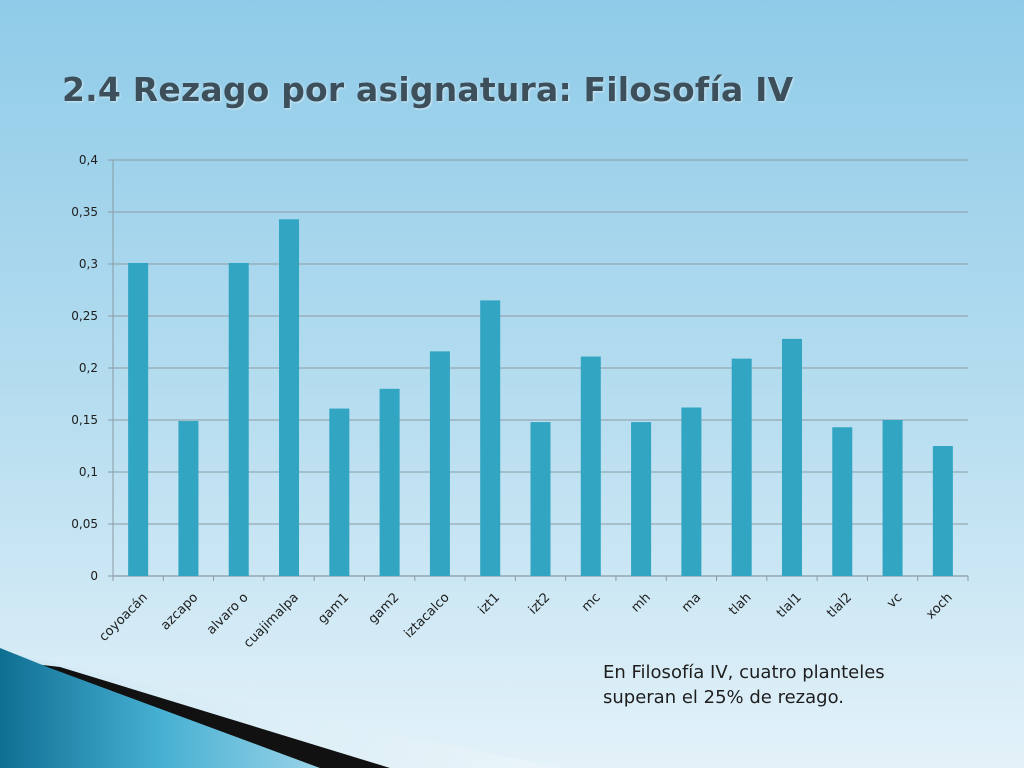  I want to click on y-tick-label: 0, so click(94, 576).